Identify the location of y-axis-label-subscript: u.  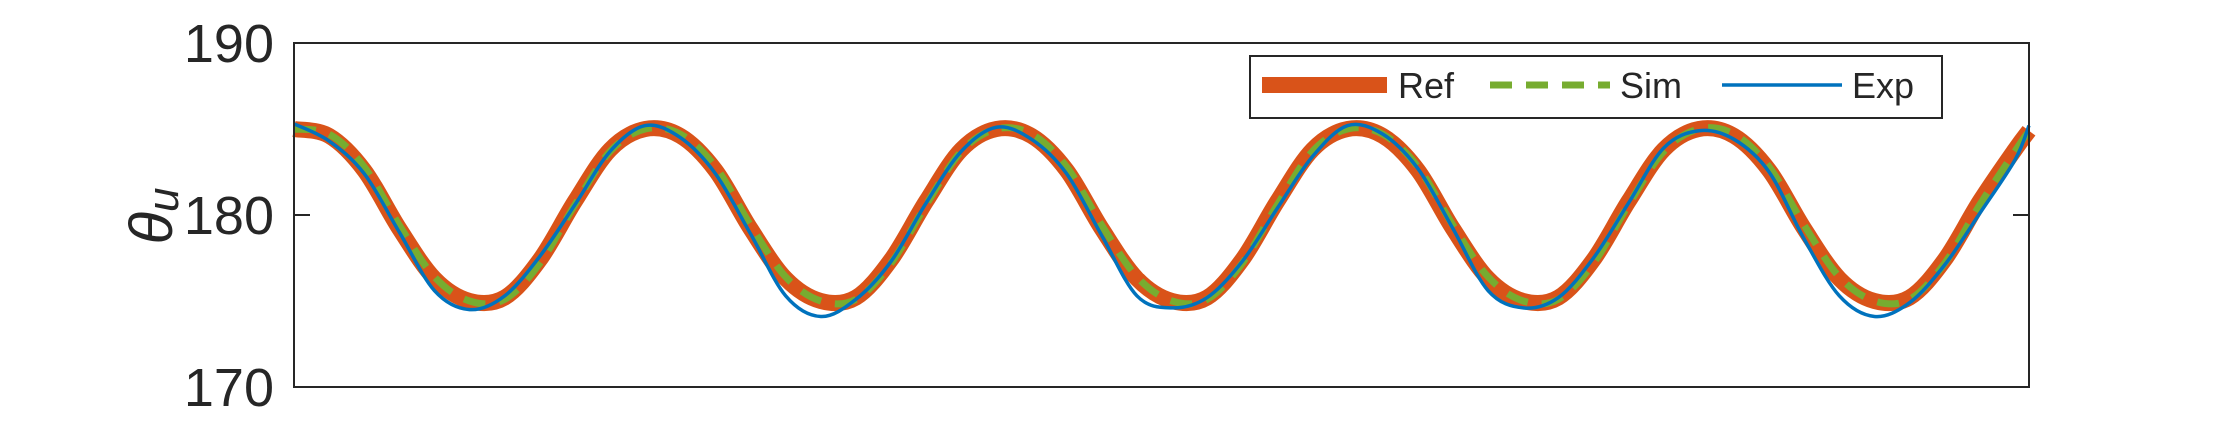
(163, 199).